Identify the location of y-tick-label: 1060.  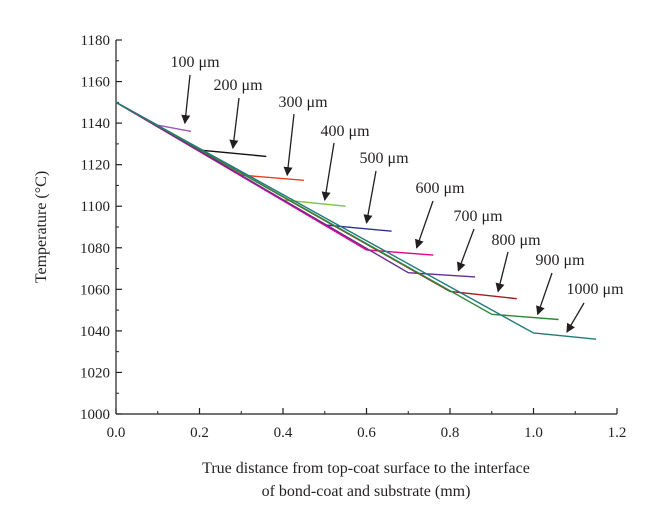
(95, 290).